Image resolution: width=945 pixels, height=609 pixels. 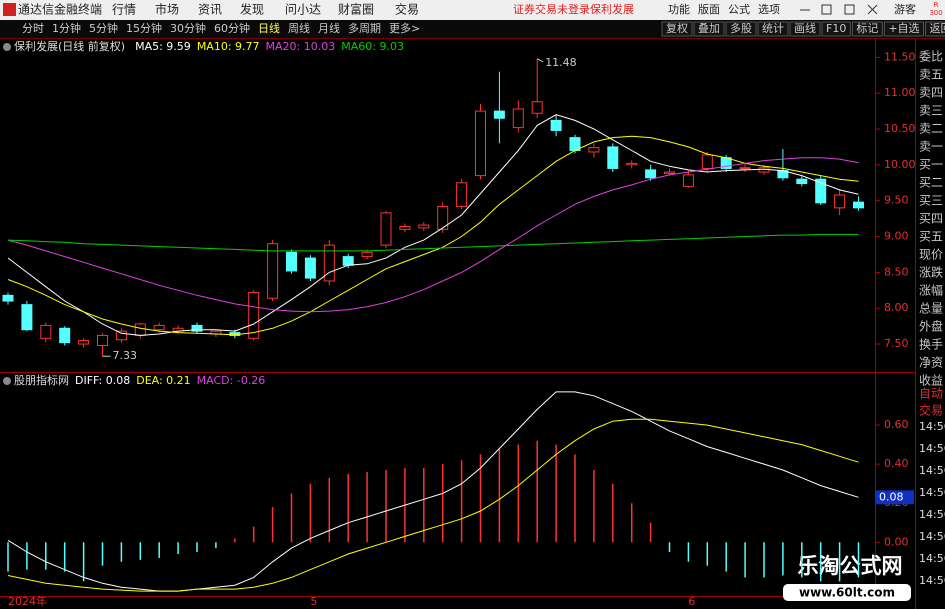 I want to click on trade-label: 自动, so click(x=931, y=394).